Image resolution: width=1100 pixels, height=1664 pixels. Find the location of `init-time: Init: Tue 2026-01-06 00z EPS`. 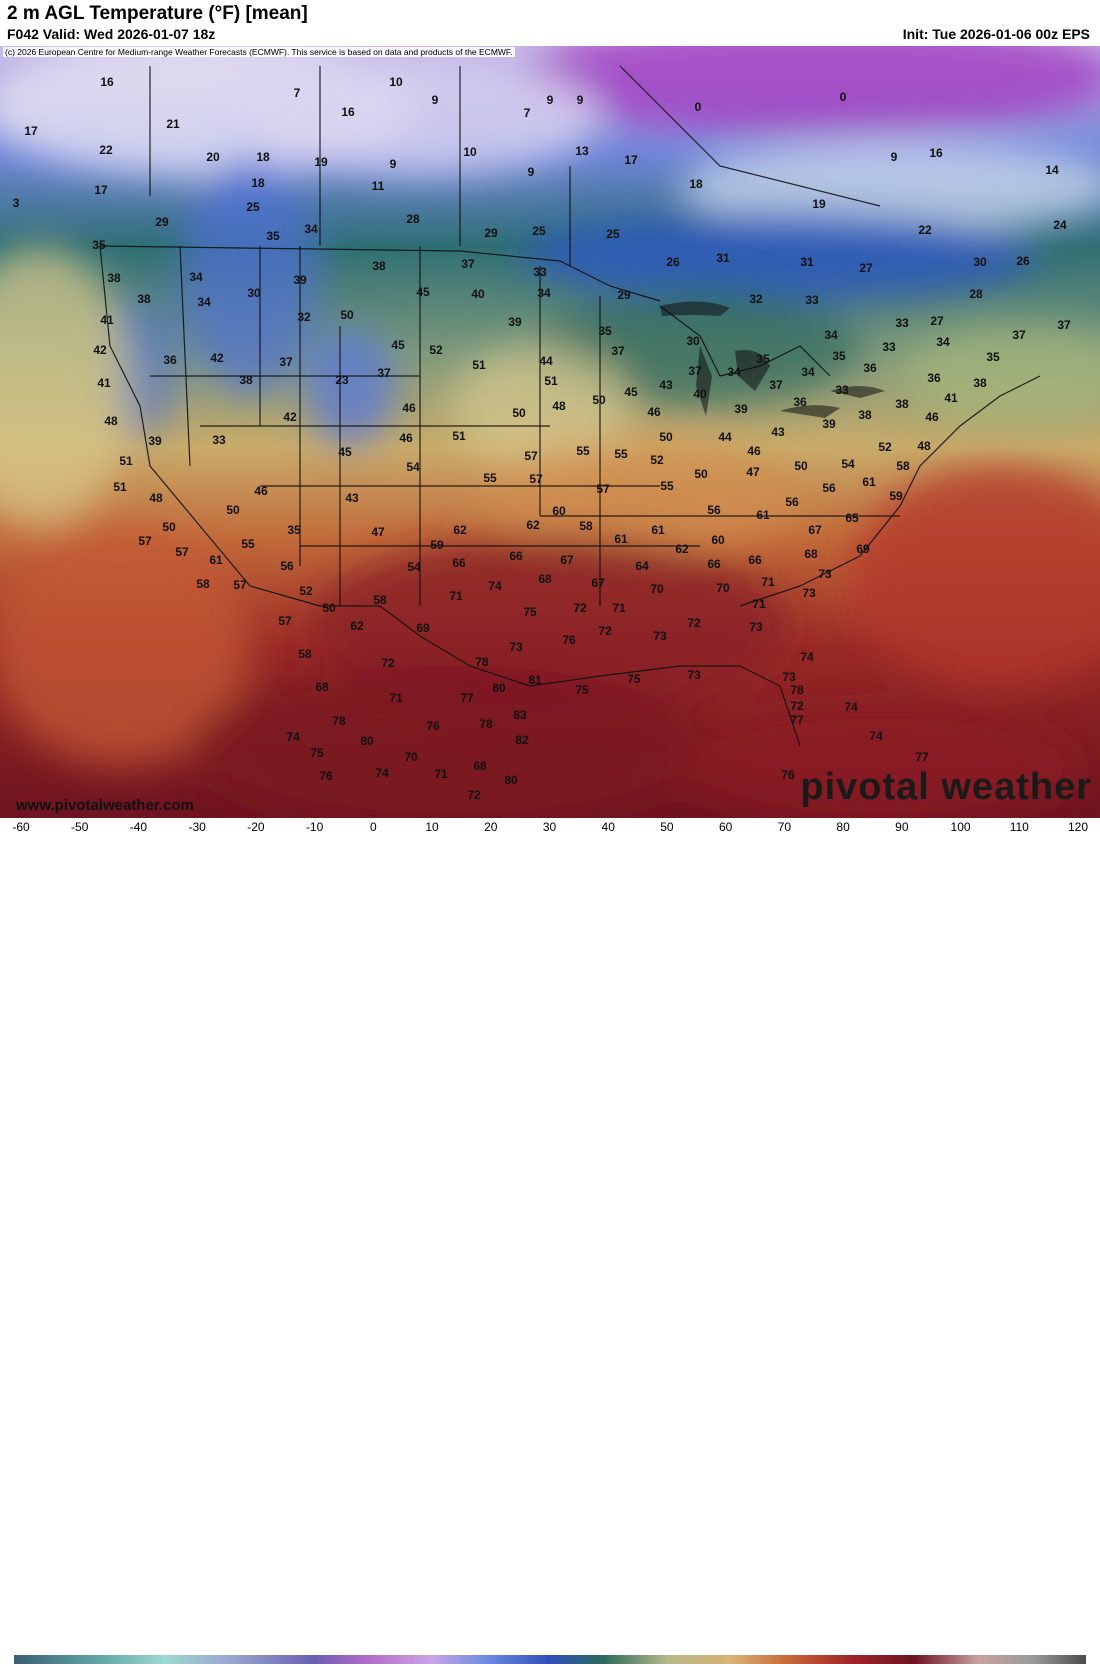

init-time: Init: Tue 2026-01-06 00z EPS is located at coordinates (996, 34).